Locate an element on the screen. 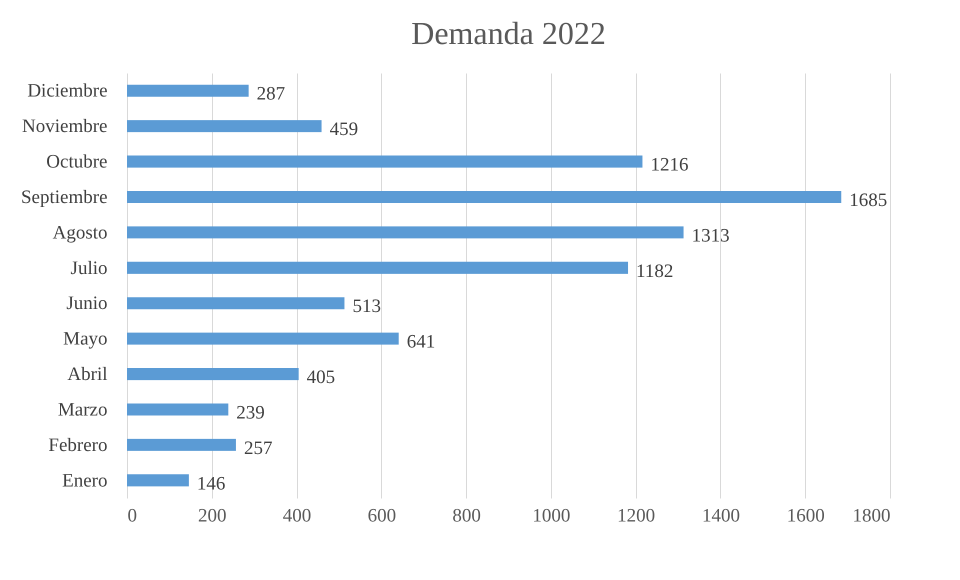 The width and height of the screenshot is (960, 580). data-label: 257 is located at coordinates (258, 448).